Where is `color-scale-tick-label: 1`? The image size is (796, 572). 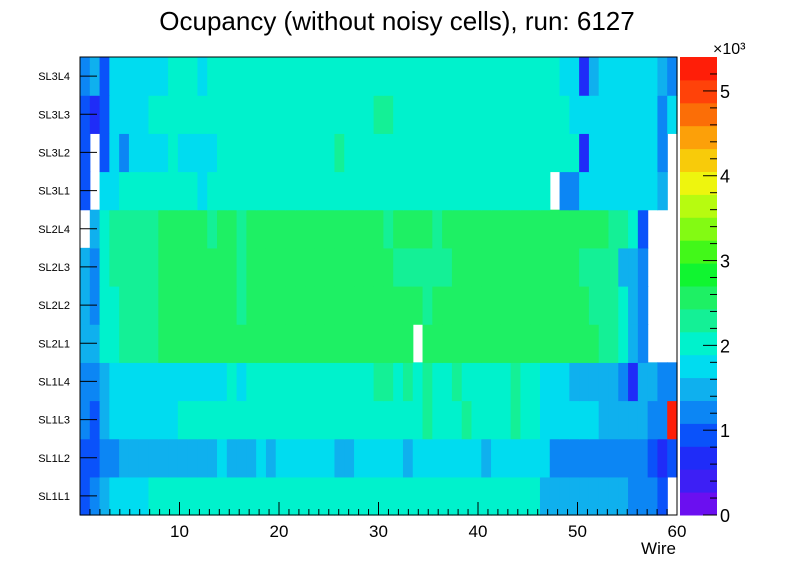
color-scale-tick-label: 1 is located at coordinates (725, 431).